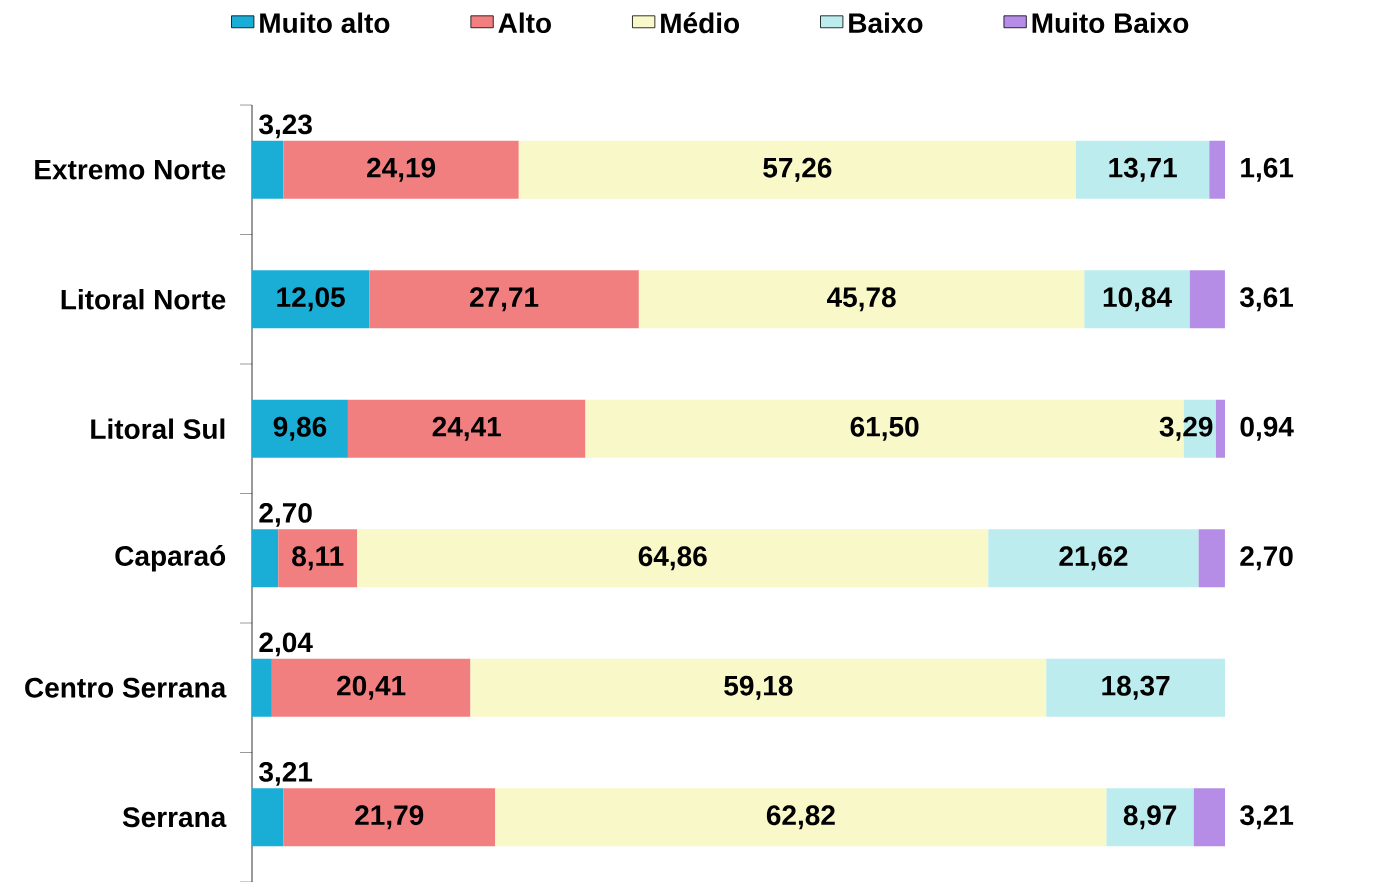 This screenshot has width=1375, height=882. What do you see at coordinates (886, 23) in the screenshot?
I see `legend-label: Baixo` at bounding box center [886, 23].